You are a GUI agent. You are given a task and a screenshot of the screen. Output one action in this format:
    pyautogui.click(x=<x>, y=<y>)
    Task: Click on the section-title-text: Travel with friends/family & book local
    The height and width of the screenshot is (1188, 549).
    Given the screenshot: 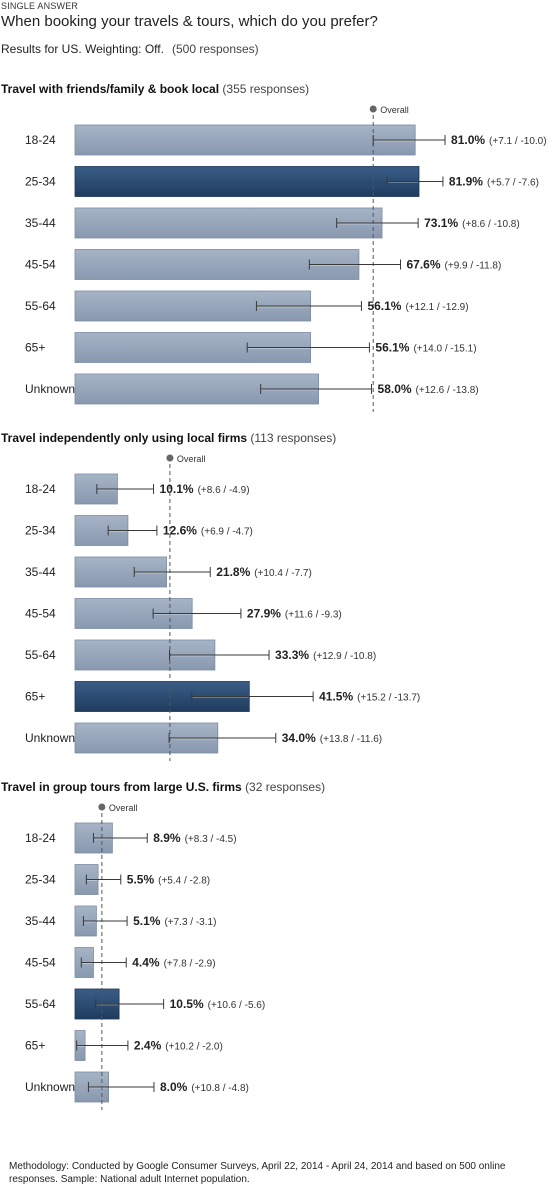 What is the action you would take?
    pyautogui.click(x=110, y=89)
    